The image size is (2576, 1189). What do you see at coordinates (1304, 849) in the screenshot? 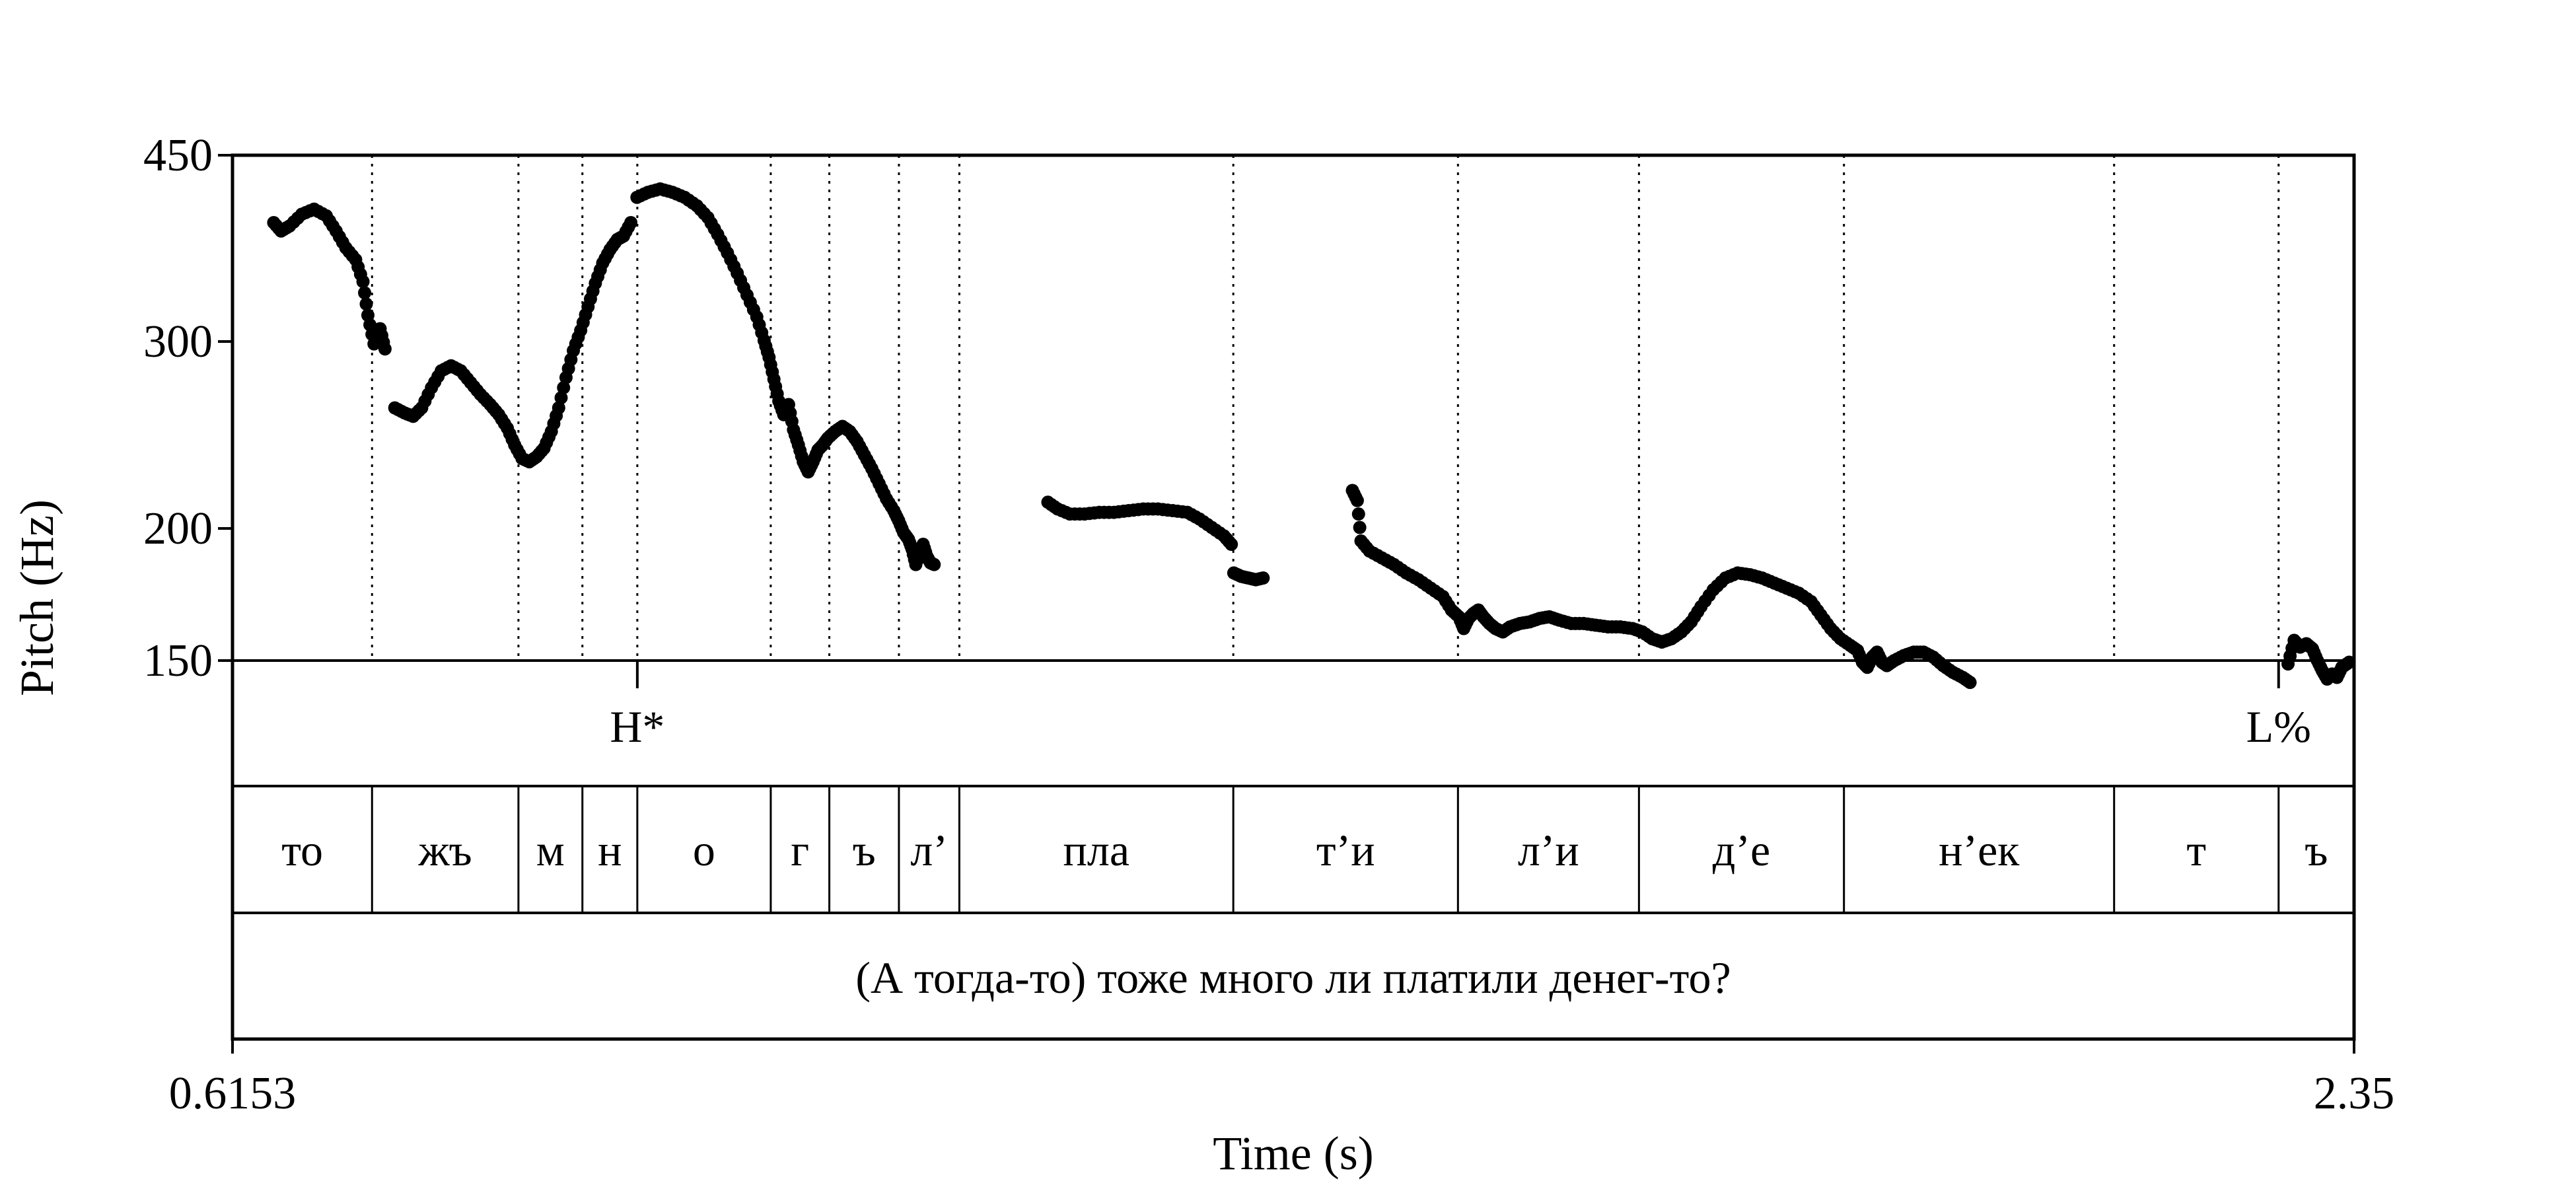
I see `segment-tier: то жъ м н о г ъ л’ пла т’и л’и д’е н’ек т ъ` at bounding box center [1304, 849].